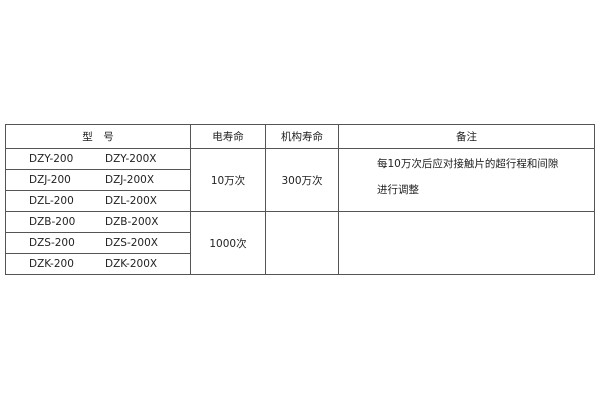  What do you see at coordinates (398, 190) in the screenshot?
I see `note-line: 进行调整` at bounding box center [398, 190].